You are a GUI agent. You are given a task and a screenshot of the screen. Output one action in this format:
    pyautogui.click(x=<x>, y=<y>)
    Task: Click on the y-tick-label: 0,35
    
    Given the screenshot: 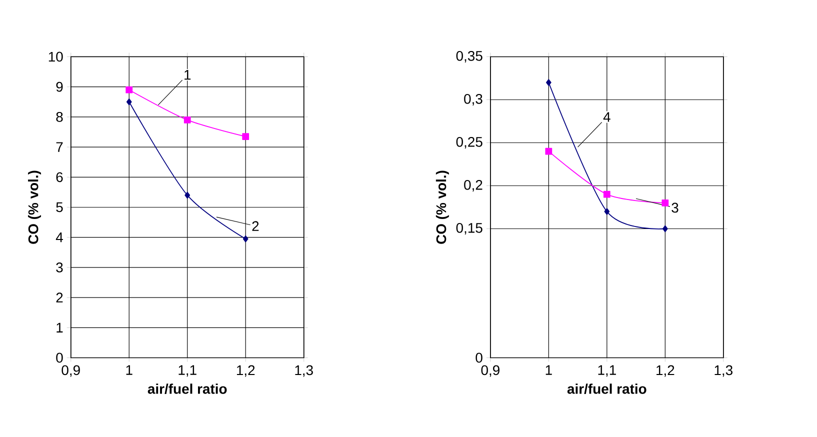 What is the action you would take?
    pyautogui.click(x=469, y=56)
    